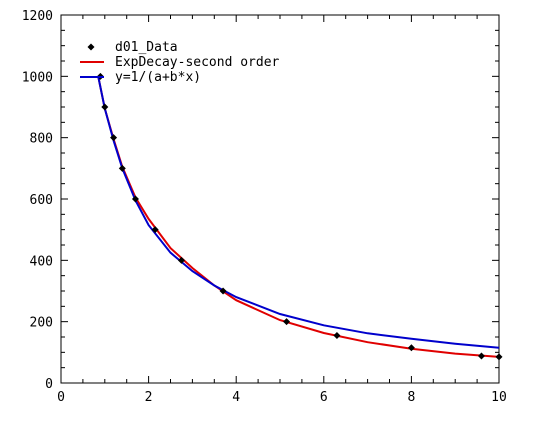  I want to click on y-tick-label: 1000, so click(37, 77).